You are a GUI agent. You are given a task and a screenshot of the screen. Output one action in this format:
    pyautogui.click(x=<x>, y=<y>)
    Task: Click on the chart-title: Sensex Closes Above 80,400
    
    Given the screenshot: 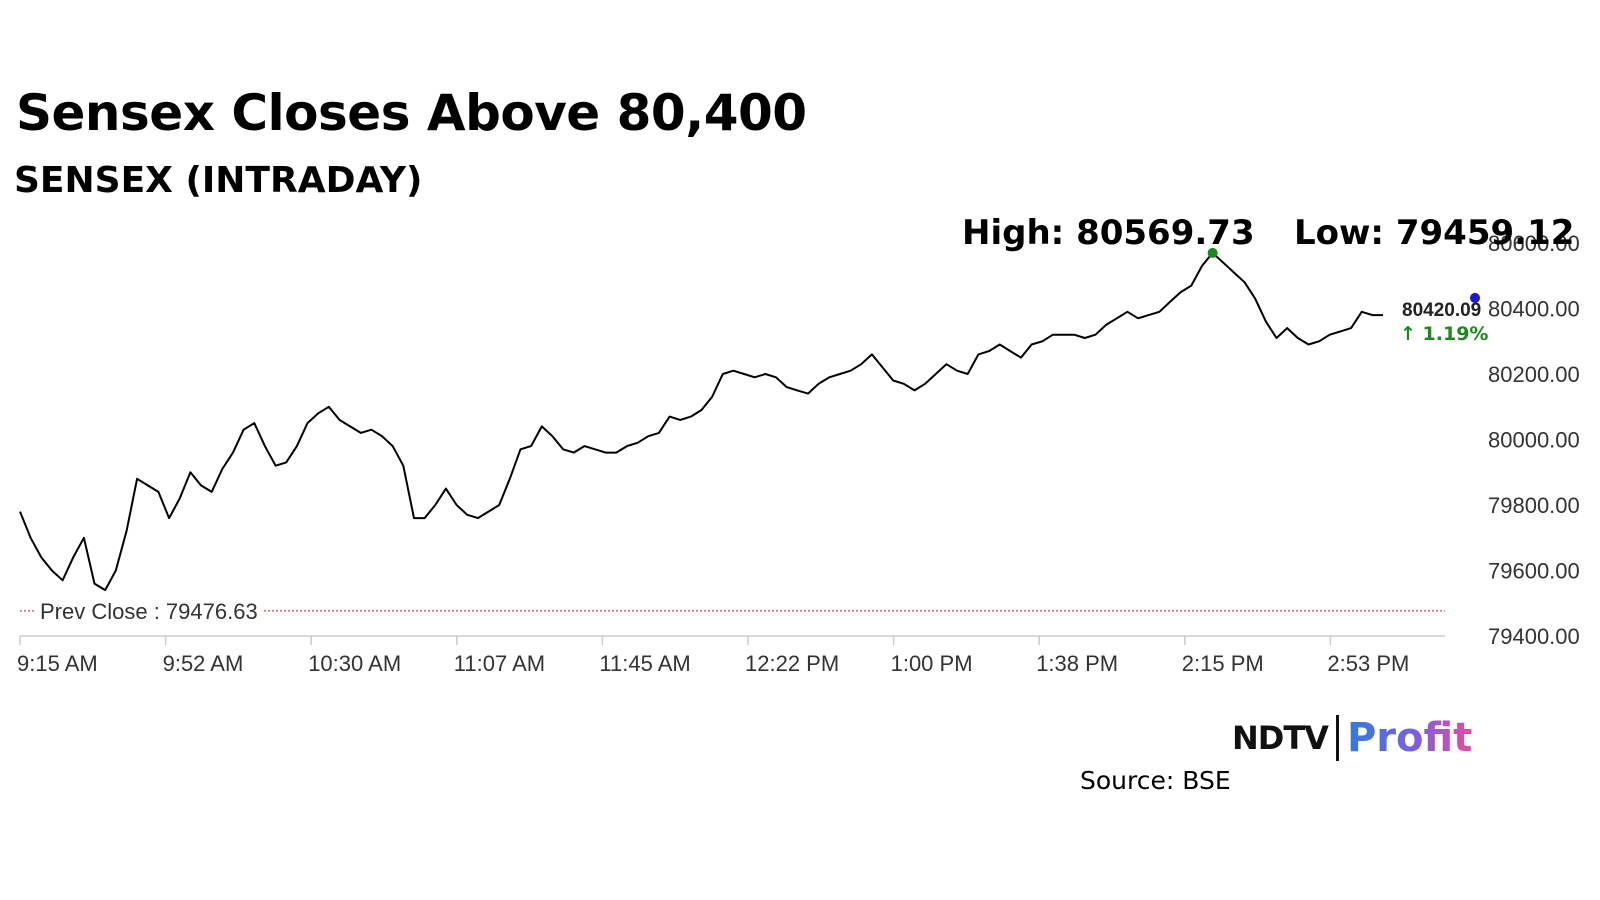 What is the action you would take?
    pyautogui.click(x=411, y=113)
    